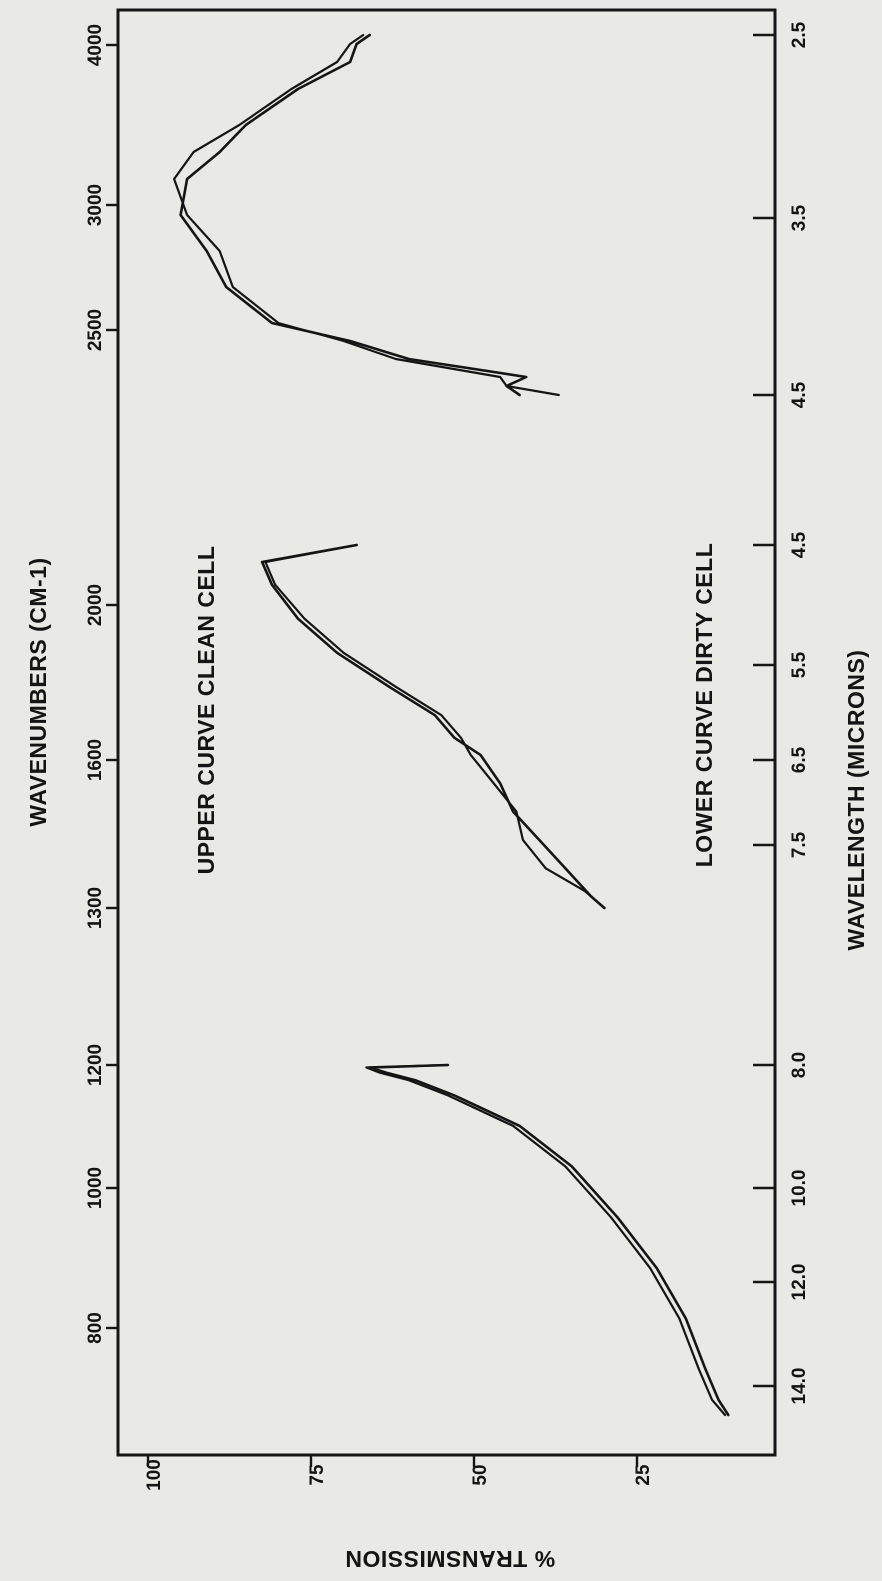  What do you see at coordinates (799, 1386) in the screenshot?
I see `wavelength-tick-label: 14.0` at bounding box center [799, 1386].